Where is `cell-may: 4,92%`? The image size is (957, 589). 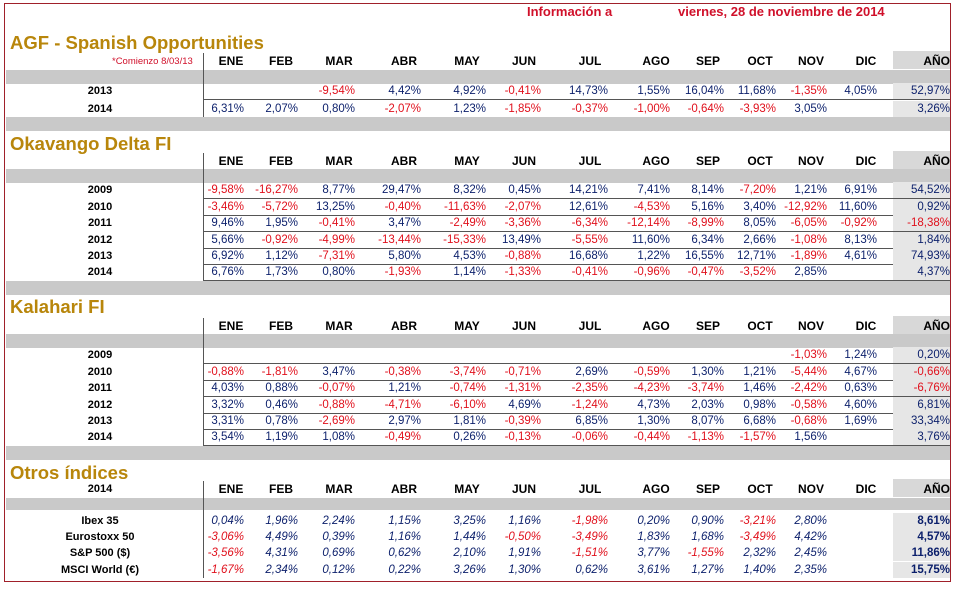
cell-may: 4,92% is located at coordinates (469, 91).